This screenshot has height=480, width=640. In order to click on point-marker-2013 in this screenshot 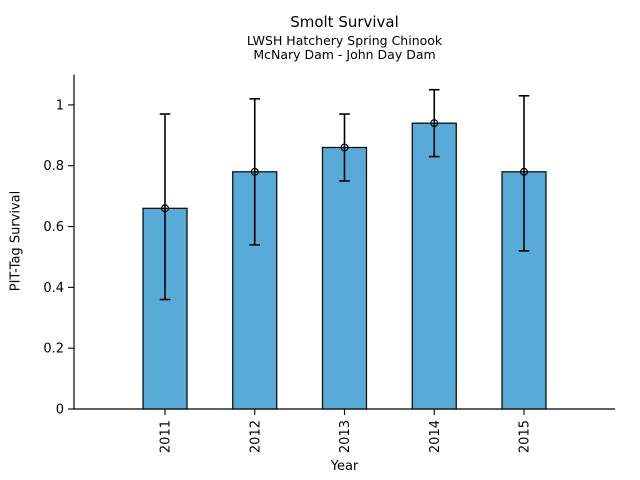, I will do `click(344, 147)`.